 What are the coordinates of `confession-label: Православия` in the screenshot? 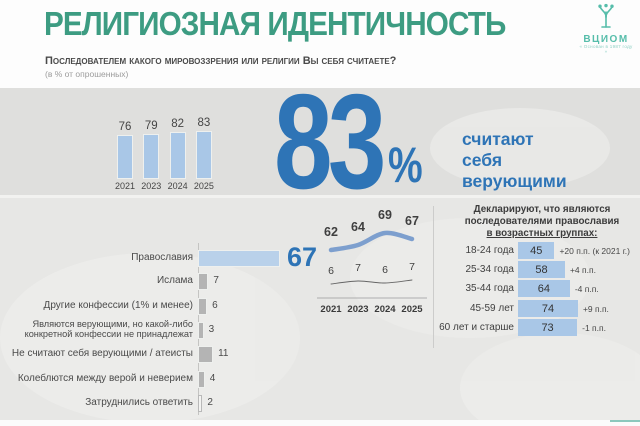 It's located at (162, 257).